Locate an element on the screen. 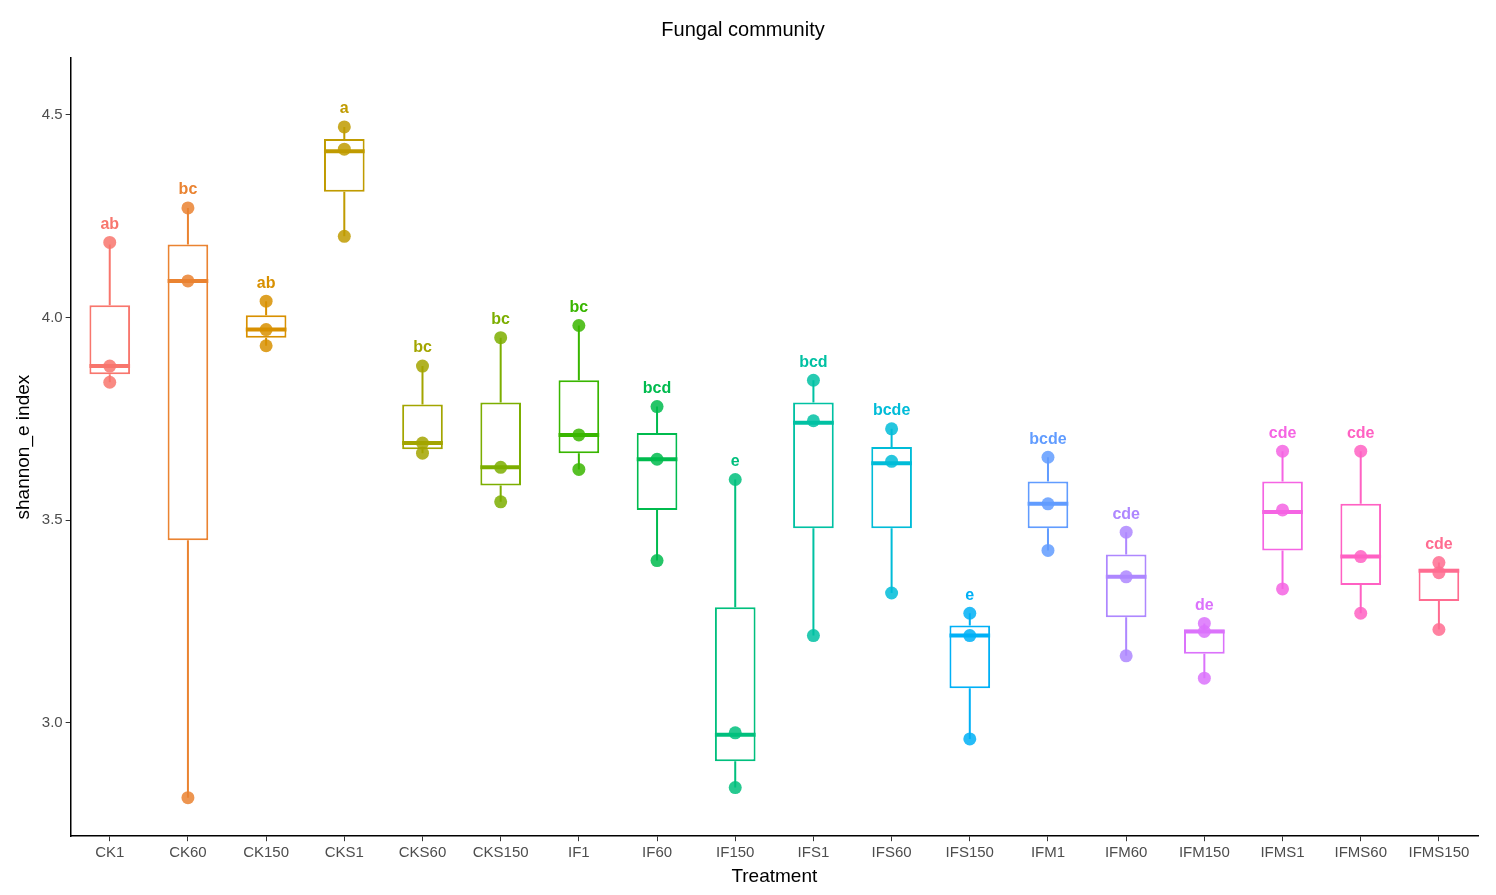 This screenshot has width=1496, height=895. x-tick-label: IF1 is located at coordinates (579, 852).